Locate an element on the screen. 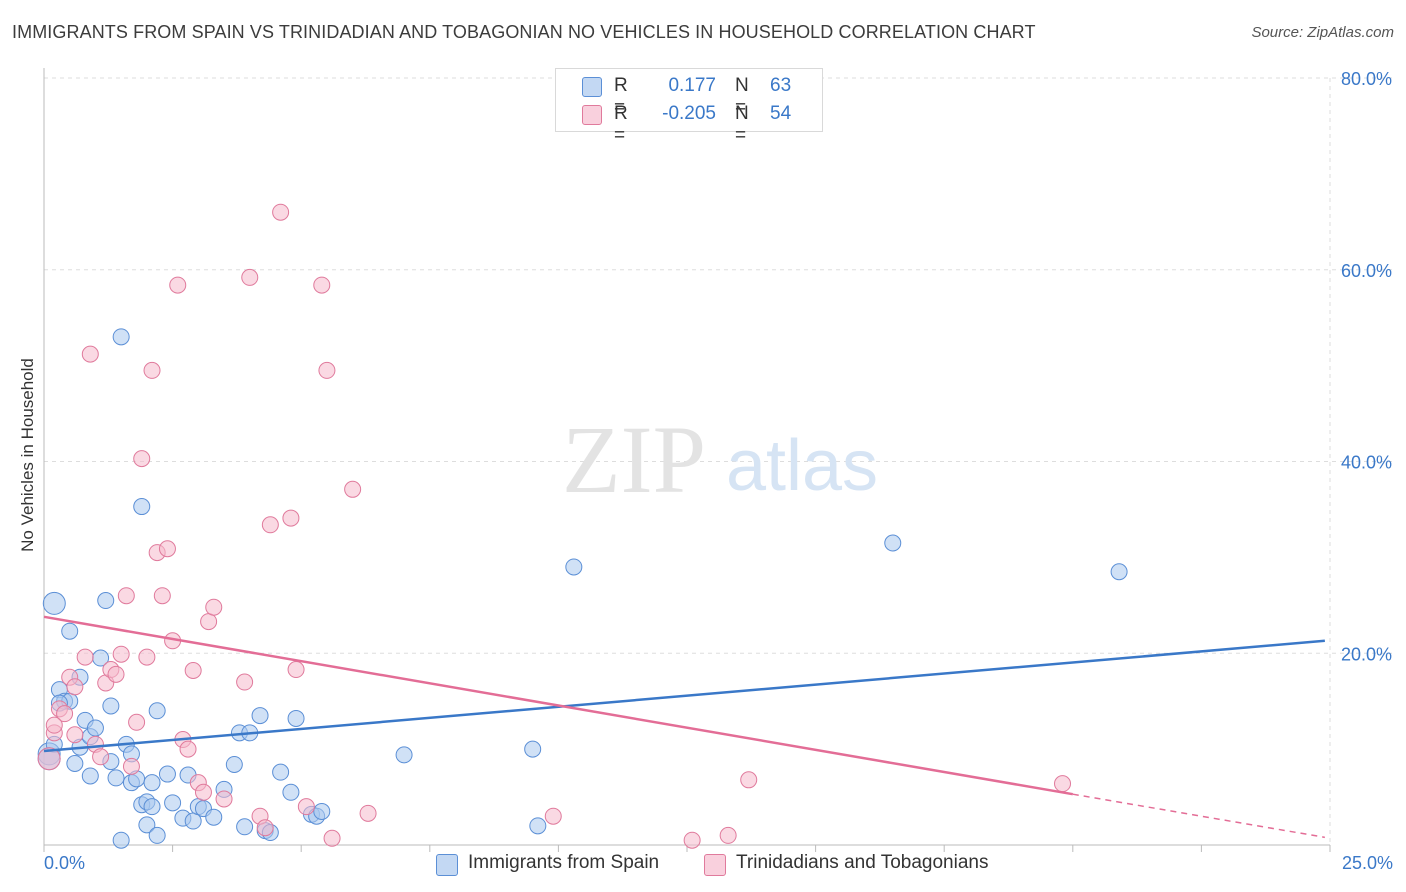 Image resolution: width=1406 pixels, height=892 pixels. trend-line-trinidad-extension is located at coordinates (1198, 816).